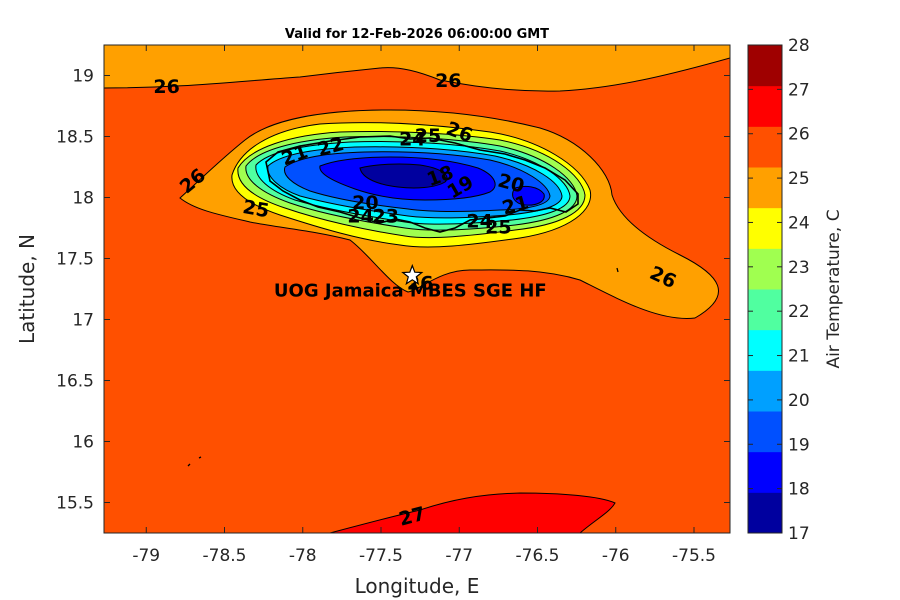 The image size is (900, 600). I want to click on site-label: UOG Jamaica MBES SGE HF, so click(410, 291).